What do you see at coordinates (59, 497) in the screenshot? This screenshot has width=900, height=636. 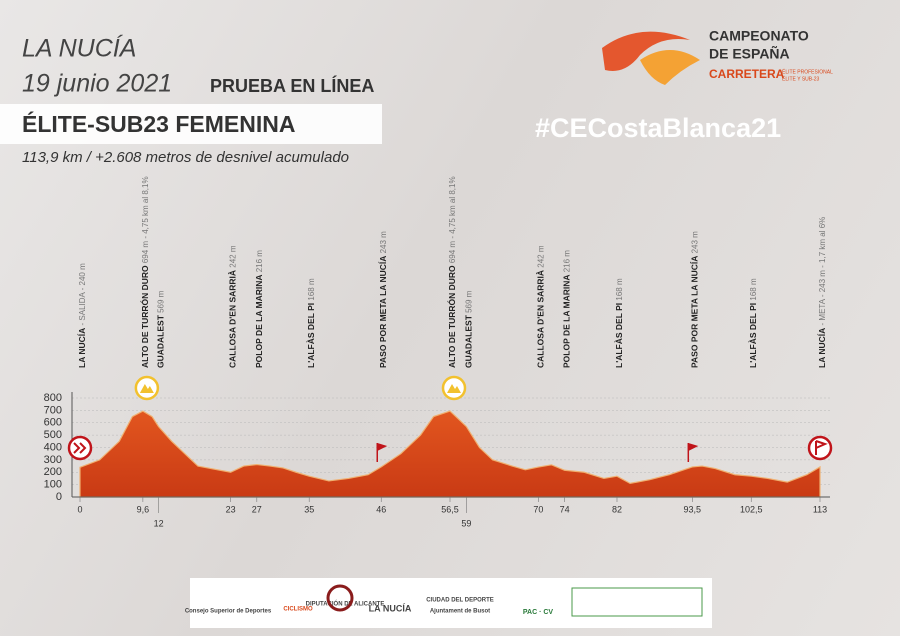 I see `y-tick-label: 0` at bounding box center [59, 497].